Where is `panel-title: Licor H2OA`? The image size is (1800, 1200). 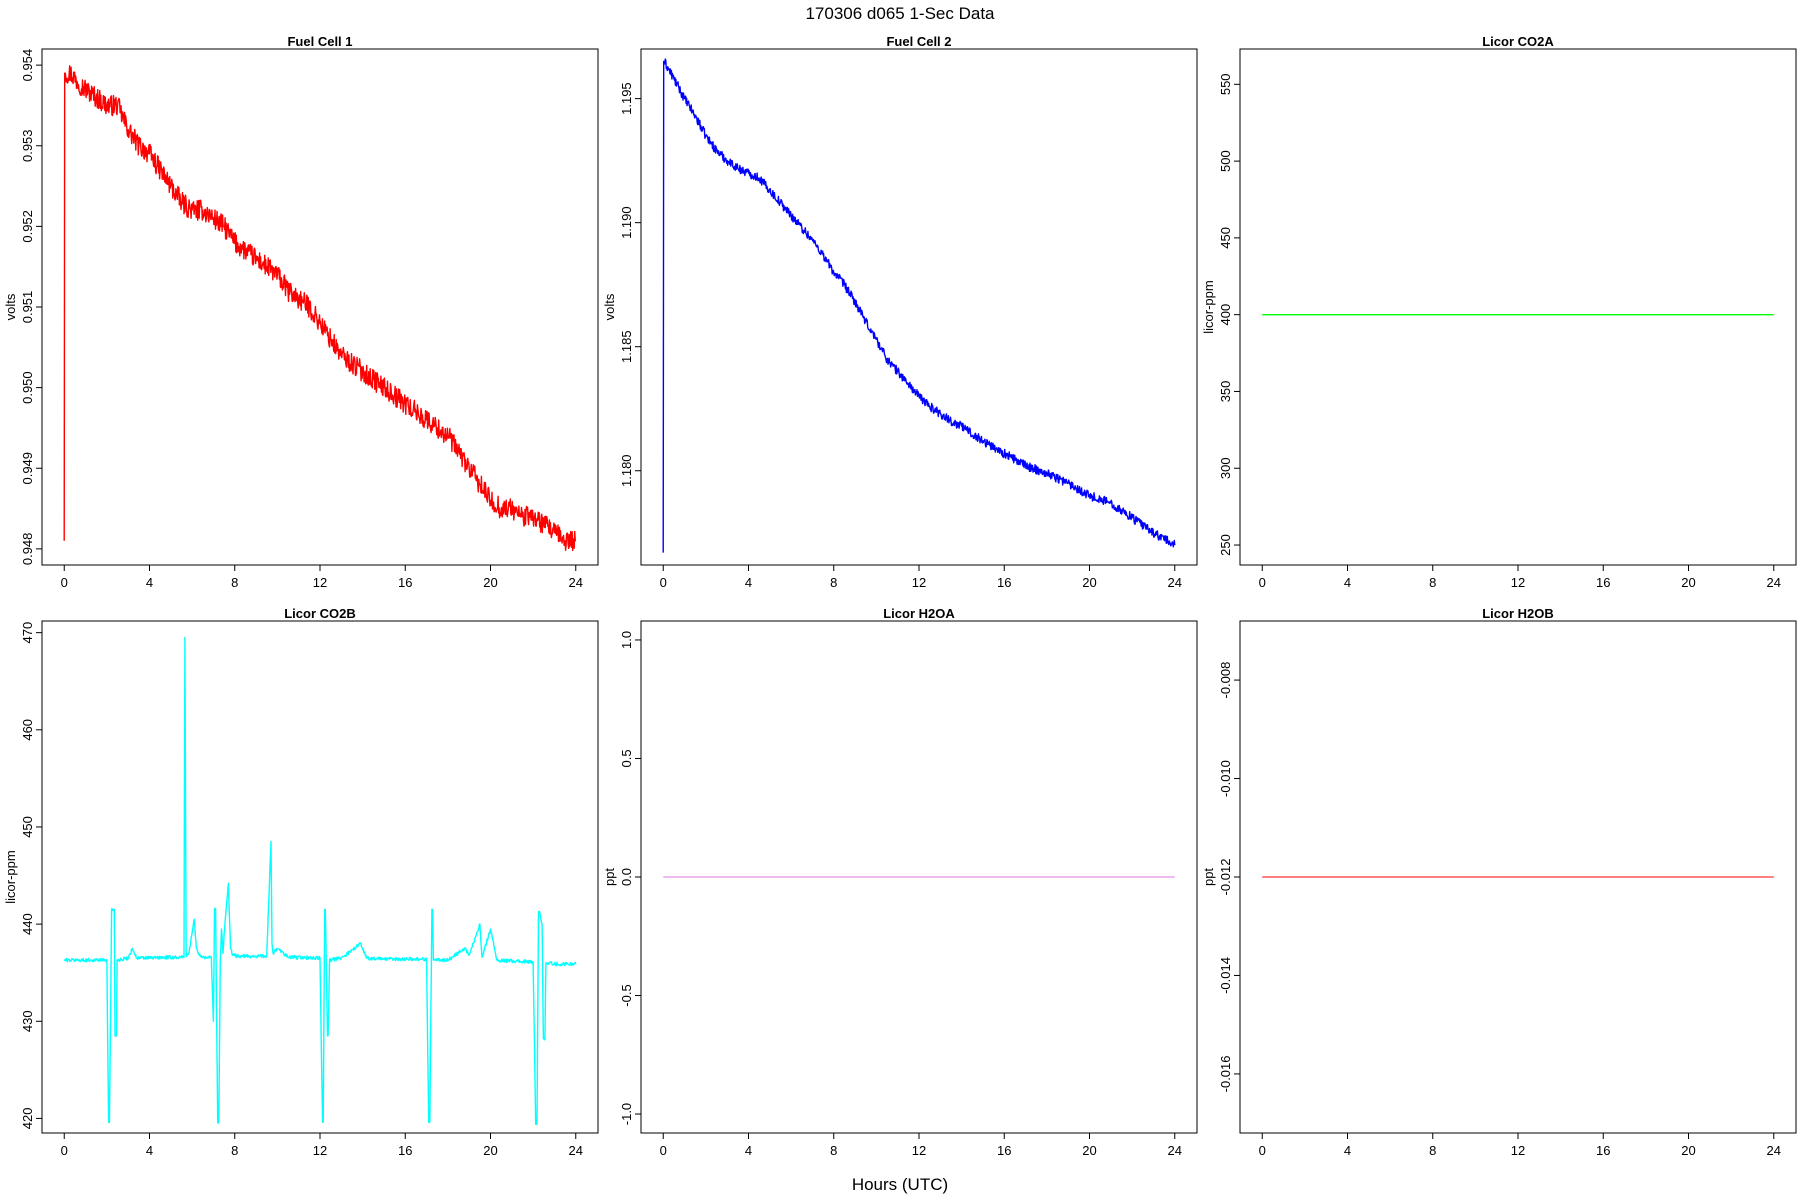 panel-title: Licor H2OA is located at coordinates (919, 613).